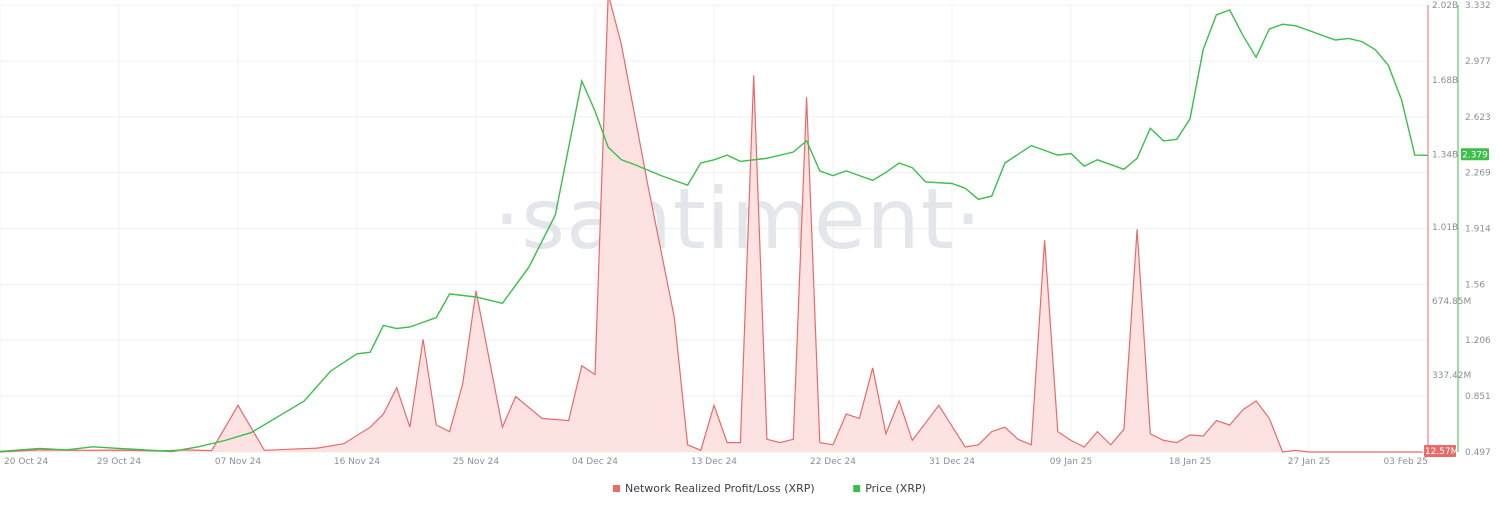 The image size is (1500, 508). Describe the element at coordinates (714, 462) in the screenshot. I see `x-axis-tick-label: 13 Dec 24` at that location.